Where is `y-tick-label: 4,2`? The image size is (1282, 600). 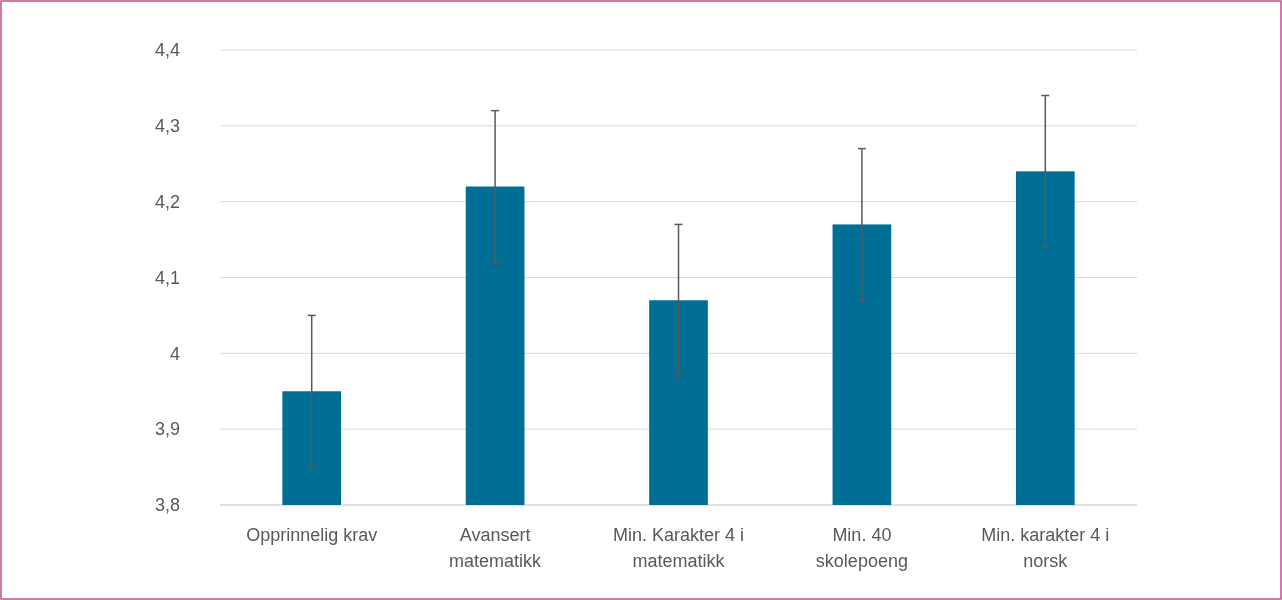 y-tick-label: 4,2 is located at coordinates (167, 201).